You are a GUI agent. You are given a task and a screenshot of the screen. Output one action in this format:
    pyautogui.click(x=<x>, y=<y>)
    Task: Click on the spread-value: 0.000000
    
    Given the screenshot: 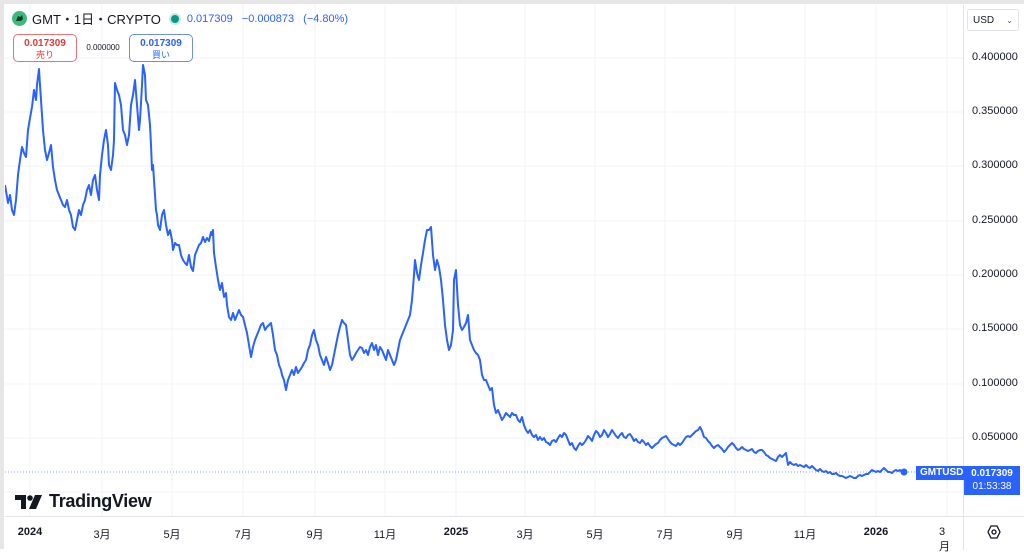 What is the action you would take?
    pyautogui.click(x=103, y=47)
    